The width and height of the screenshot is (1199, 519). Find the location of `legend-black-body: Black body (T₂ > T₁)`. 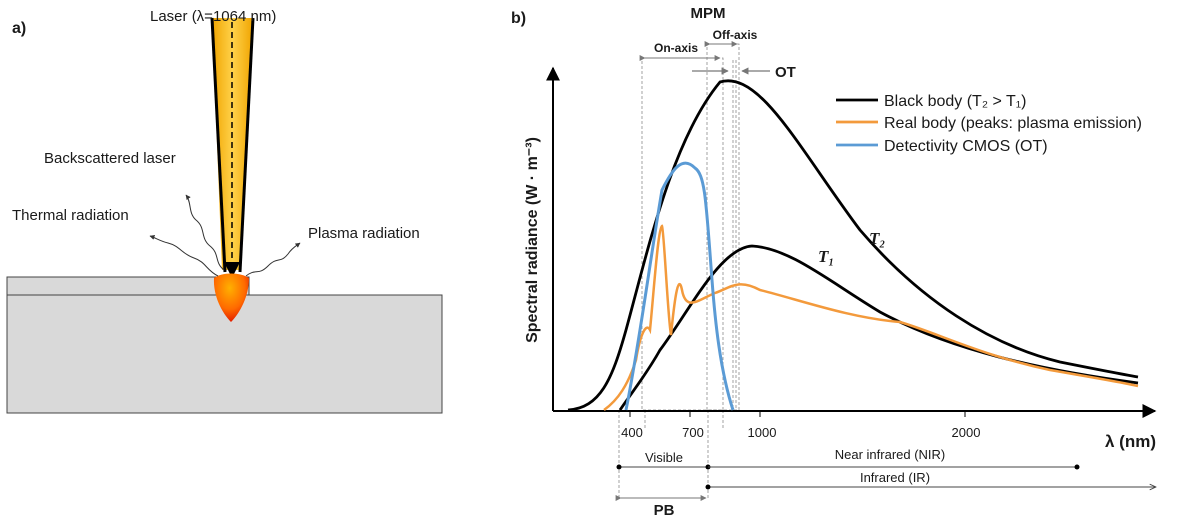

legend-black-body: Black body (T₂ > T₁) is located at coordinates (955, 101).